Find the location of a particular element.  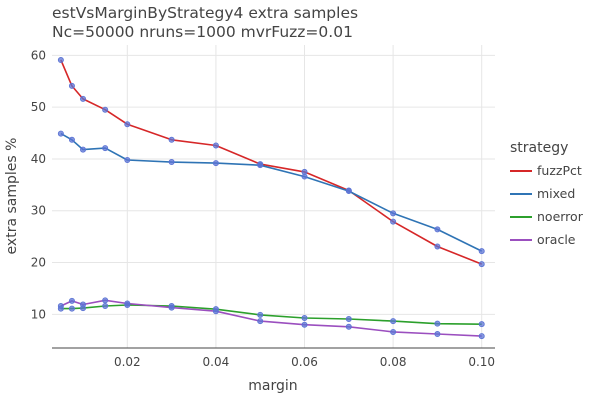

legend-label-mixed: mixed is located at coordinates (556, 193).